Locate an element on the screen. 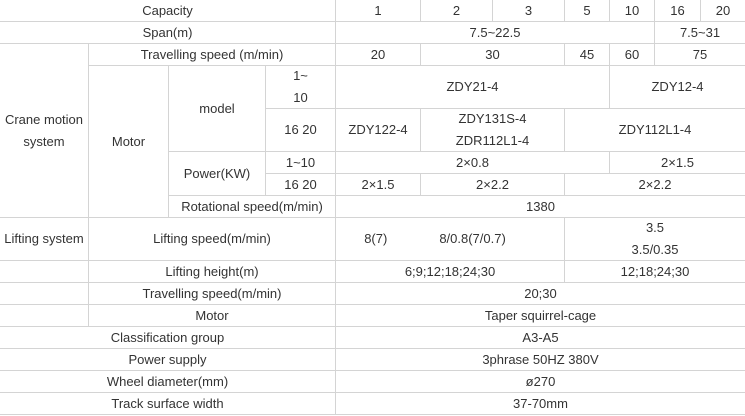 Image resolution: width=745 pixels, height=416 pixels. model-value: ZDY12-4 is located at coordinates (677, 87).